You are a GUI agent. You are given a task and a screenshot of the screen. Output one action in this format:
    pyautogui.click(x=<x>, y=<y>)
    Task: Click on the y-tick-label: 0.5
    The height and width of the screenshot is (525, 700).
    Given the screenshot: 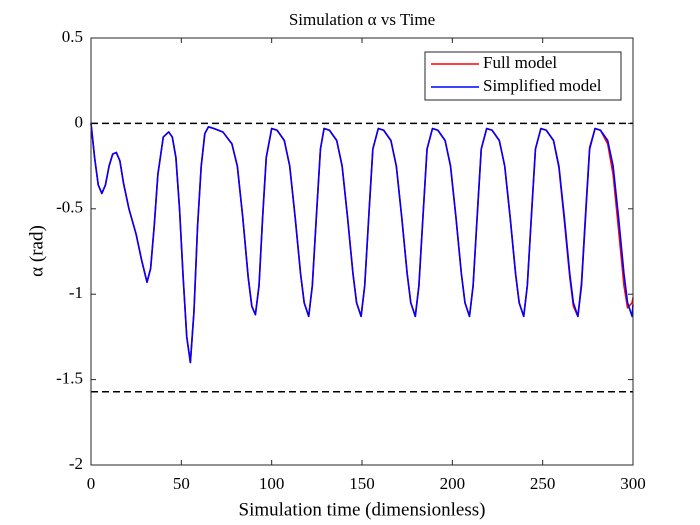 What is the action you would take?
    pyautogui.click(x=72, y=36)
    